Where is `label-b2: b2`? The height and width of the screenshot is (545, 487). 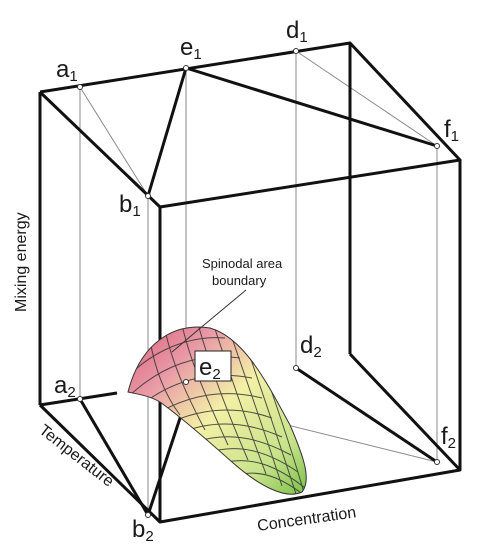 label-b2: b2 is located at coordinates (143, 530).